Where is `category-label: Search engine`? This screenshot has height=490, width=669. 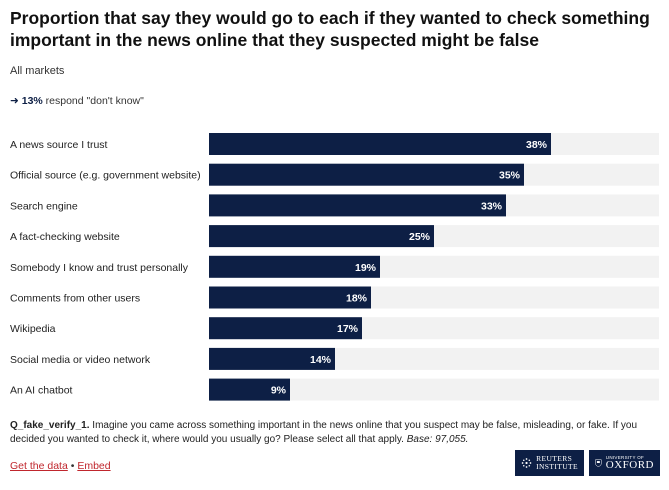
category-label: Search engine is located at coordinates (44, 206).